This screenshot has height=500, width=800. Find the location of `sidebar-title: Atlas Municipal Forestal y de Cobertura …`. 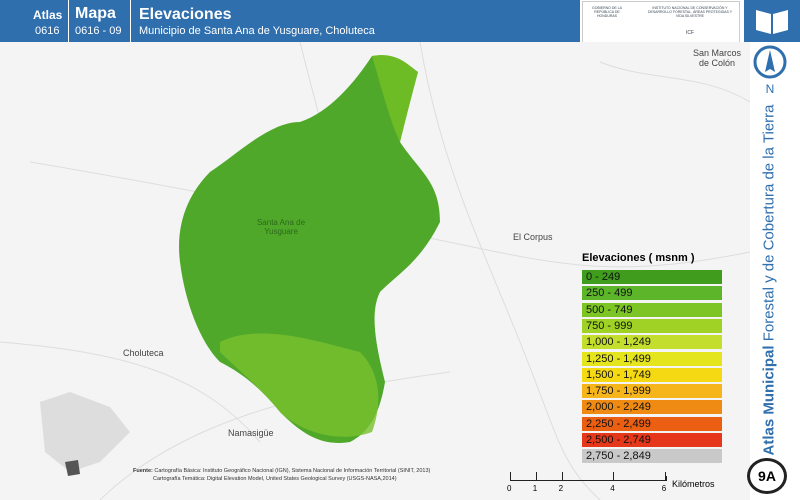

sidebar-title: Atlas Municipal Forestal y de Cobertura … is located at coordinates (769, 280).